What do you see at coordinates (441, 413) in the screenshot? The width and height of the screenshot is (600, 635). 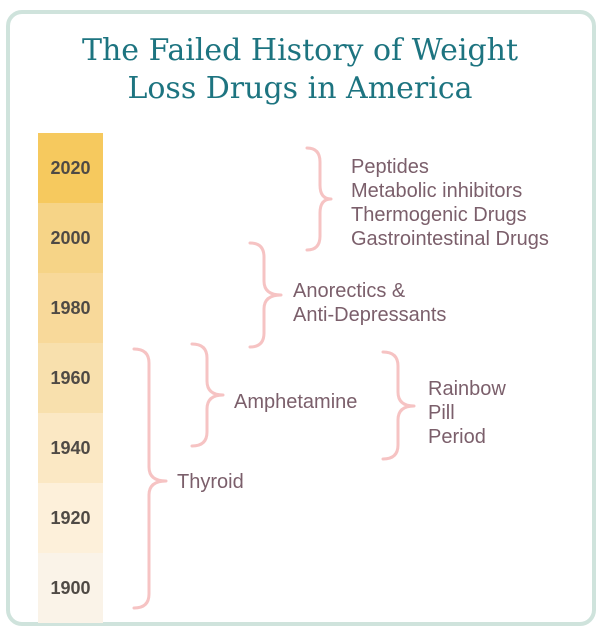 I see `era-item: Pill` at bounding box center [441, 413].